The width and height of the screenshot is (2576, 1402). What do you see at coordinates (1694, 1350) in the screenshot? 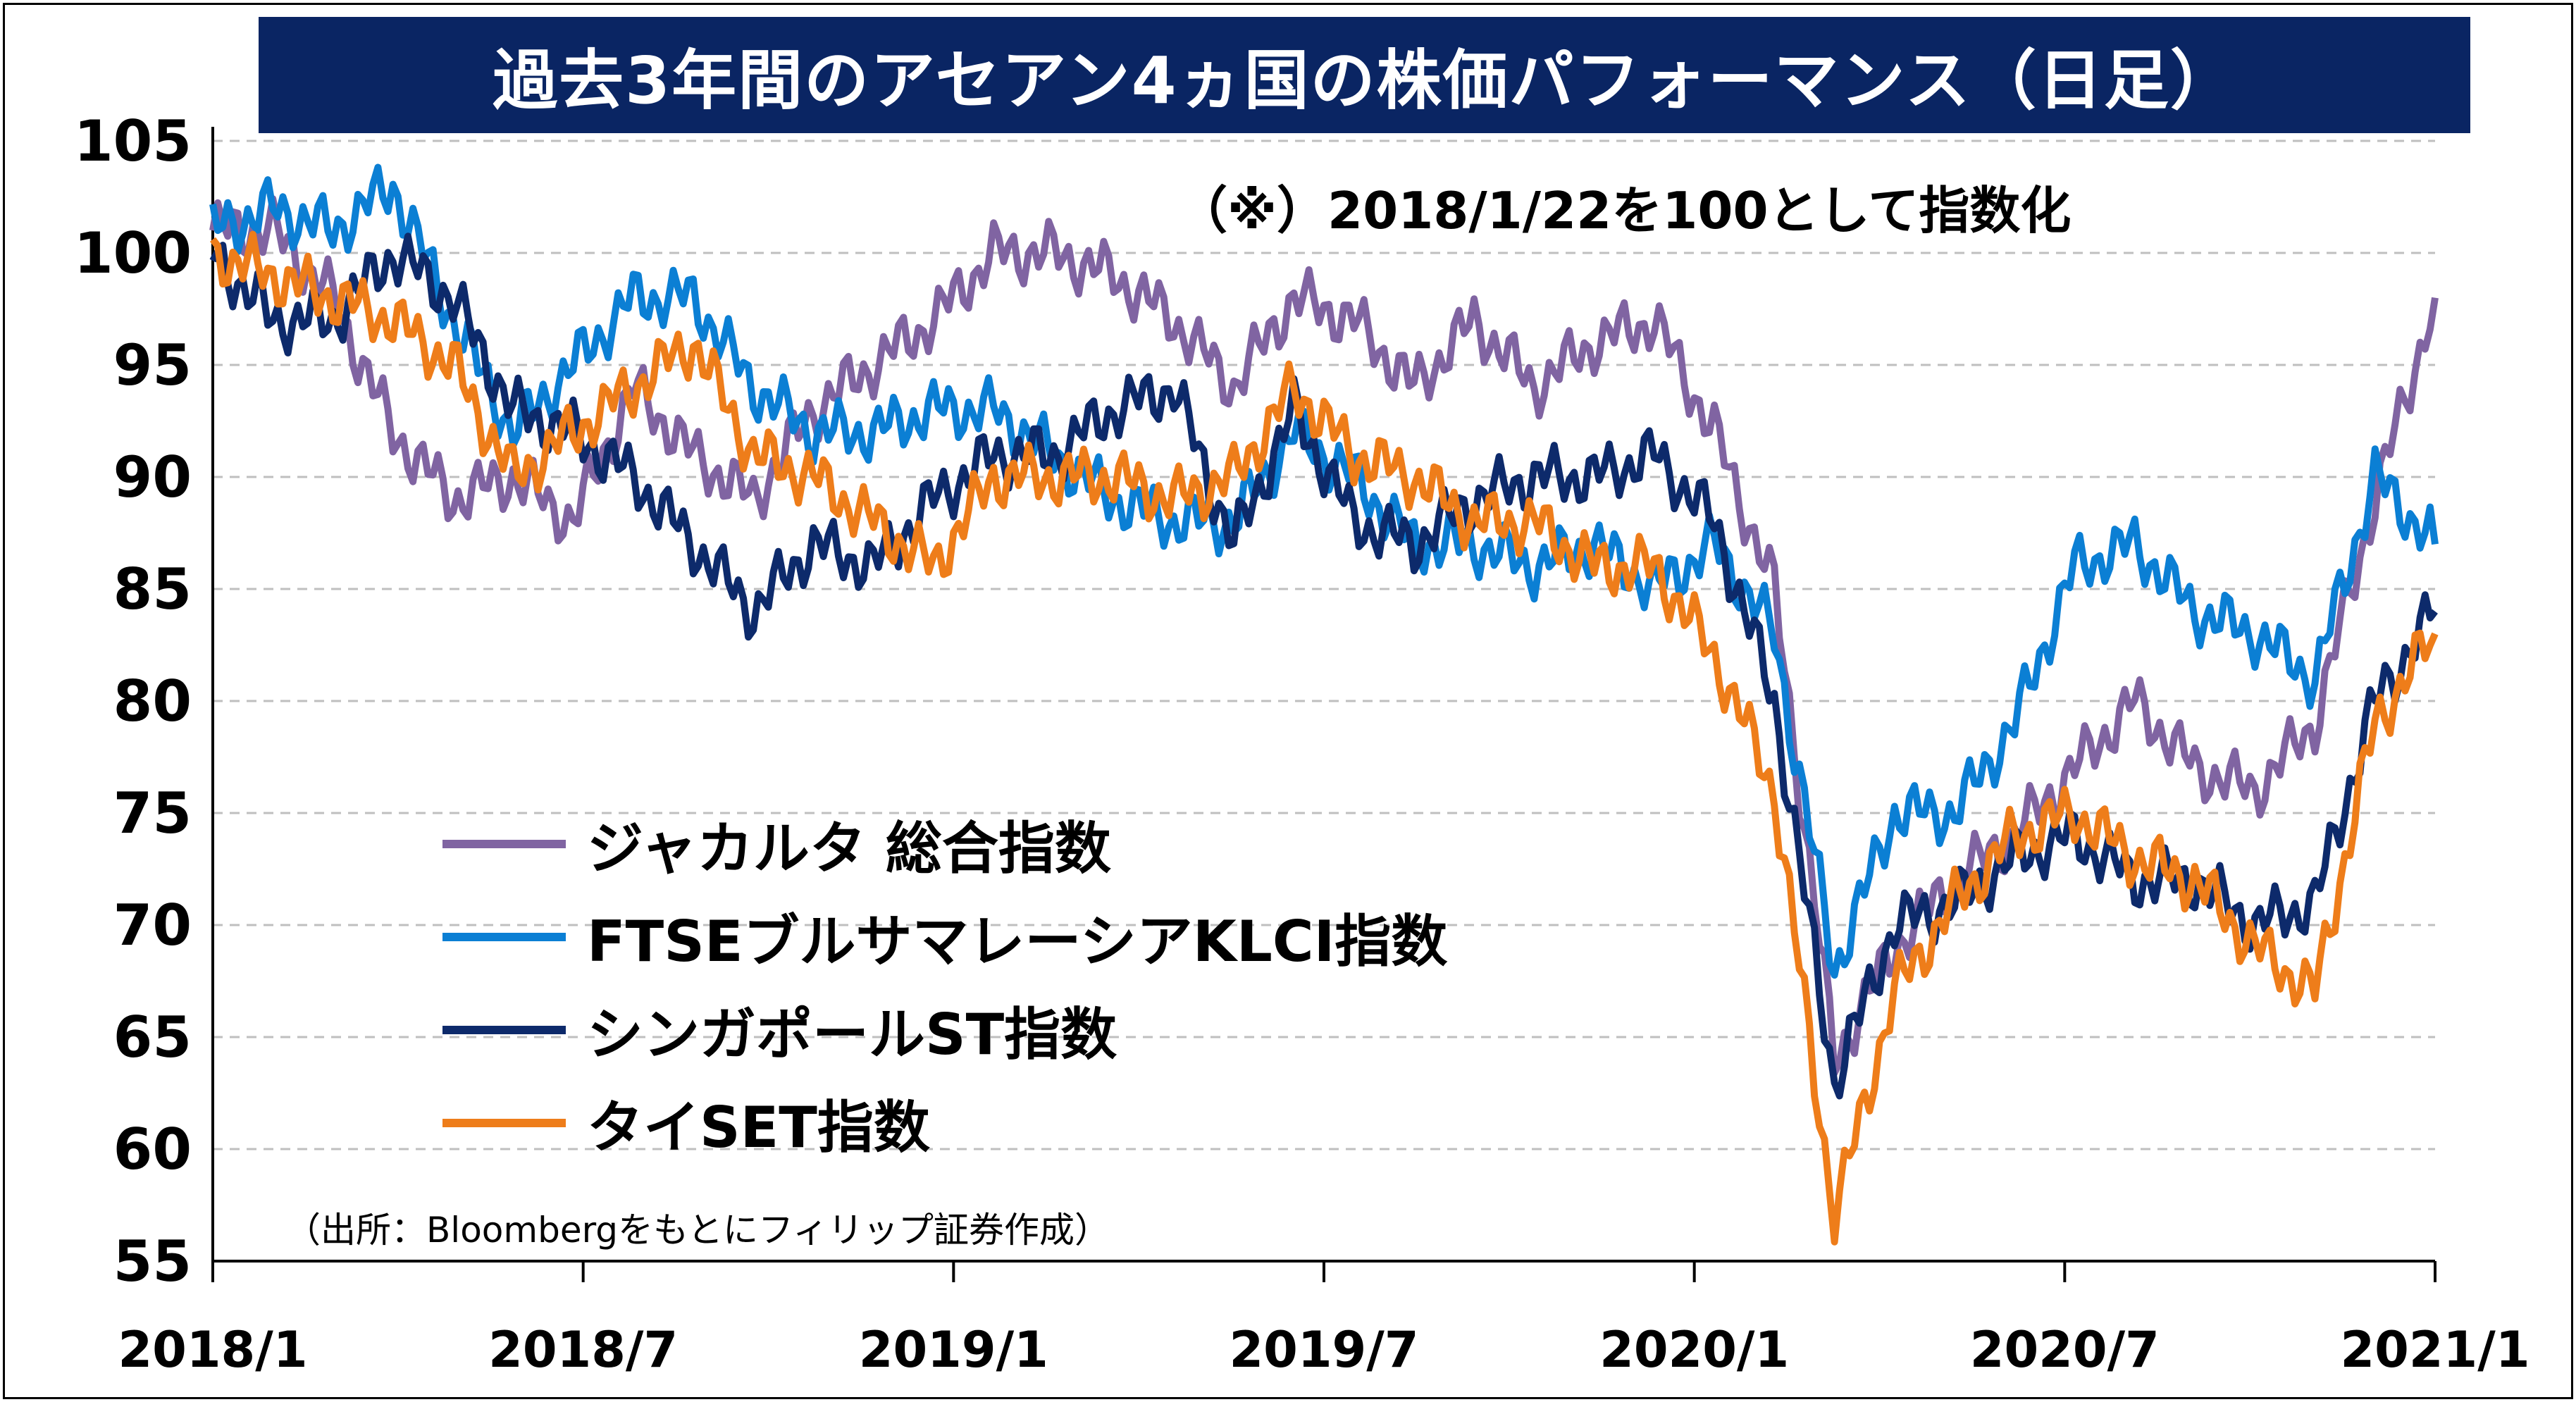
I see `x-tick-label: 2020/1` at bounding box center [1694, 1350].